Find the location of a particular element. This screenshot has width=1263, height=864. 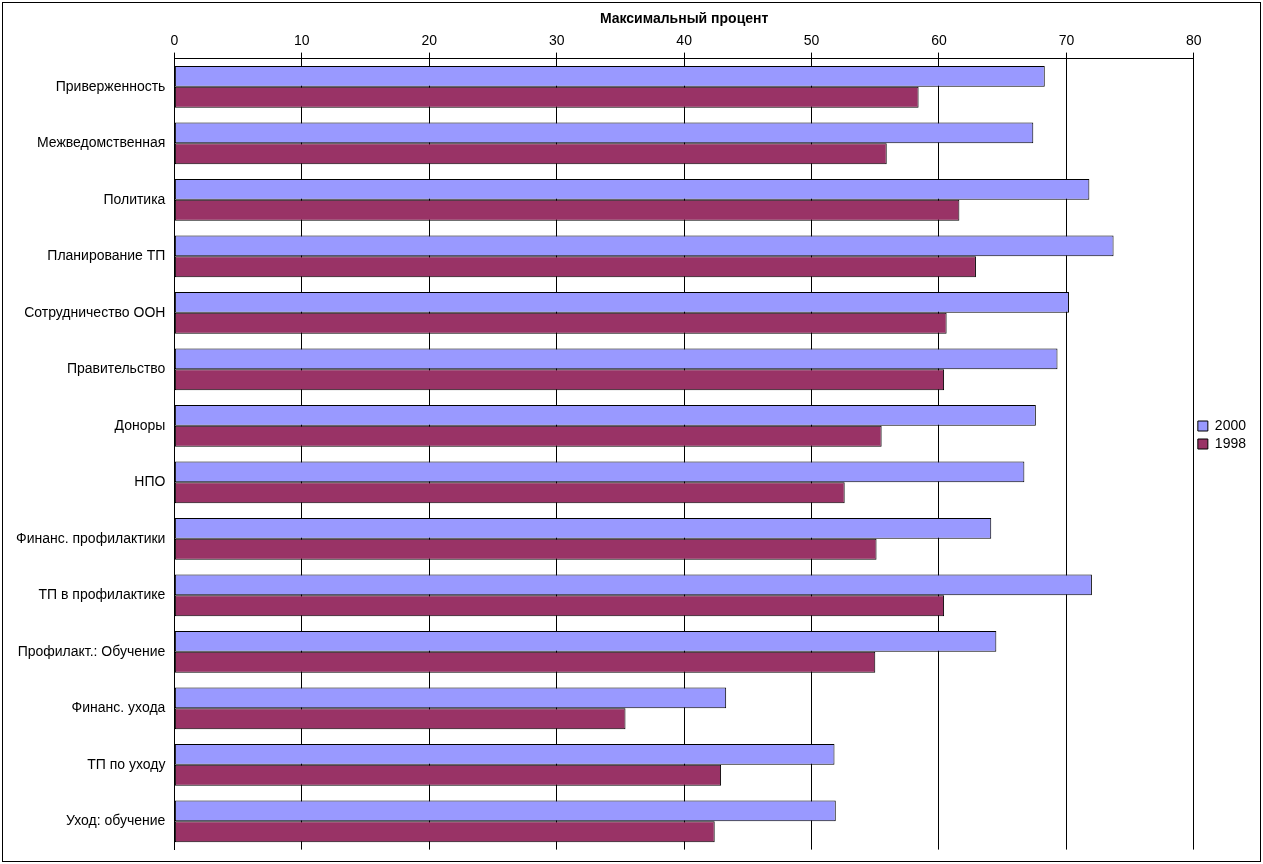

x-tick-label: 60 is located at coordinates (939, 40).